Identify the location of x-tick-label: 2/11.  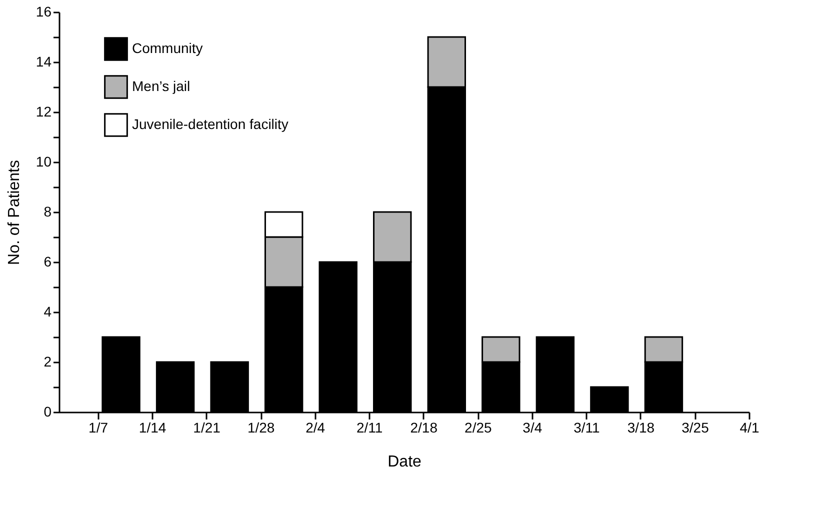
(369, 428).